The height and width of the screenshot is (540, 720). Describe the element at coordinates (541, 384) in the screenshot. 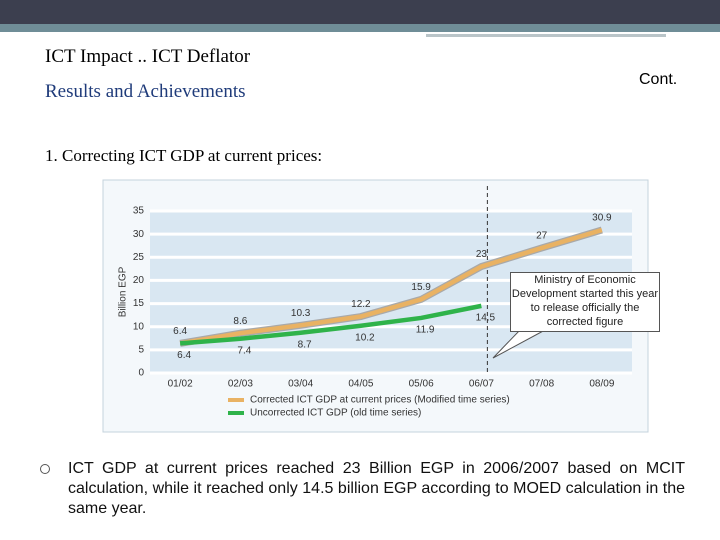

I see `x-tick-label: 07/08` at that location.